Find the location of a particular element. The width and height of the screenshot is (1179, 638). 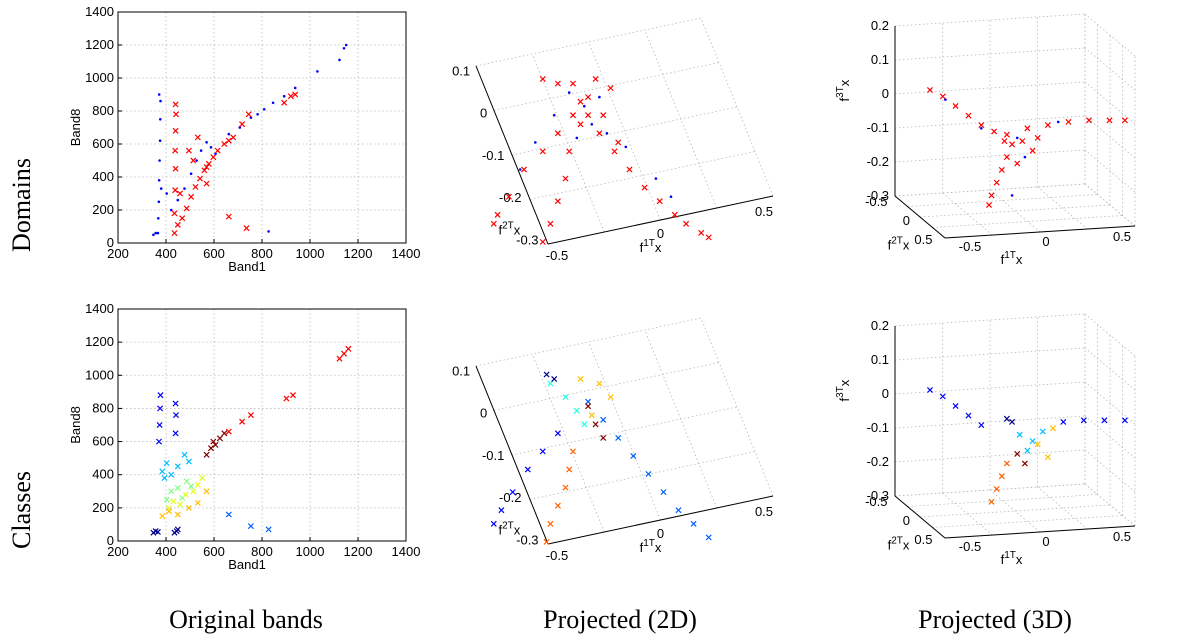

row-label-domains: Domains is located at coordinates (21, 205).